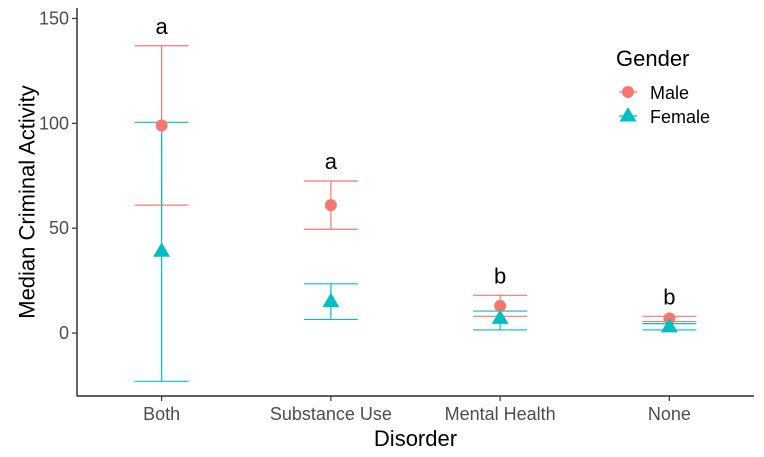 Image resolution: width=764 pixels, height=457 pixels. Describe the element at coordinates (27, 202) in the screenshot. I see `y-axis-title: Median Criminal Activity` at that location.